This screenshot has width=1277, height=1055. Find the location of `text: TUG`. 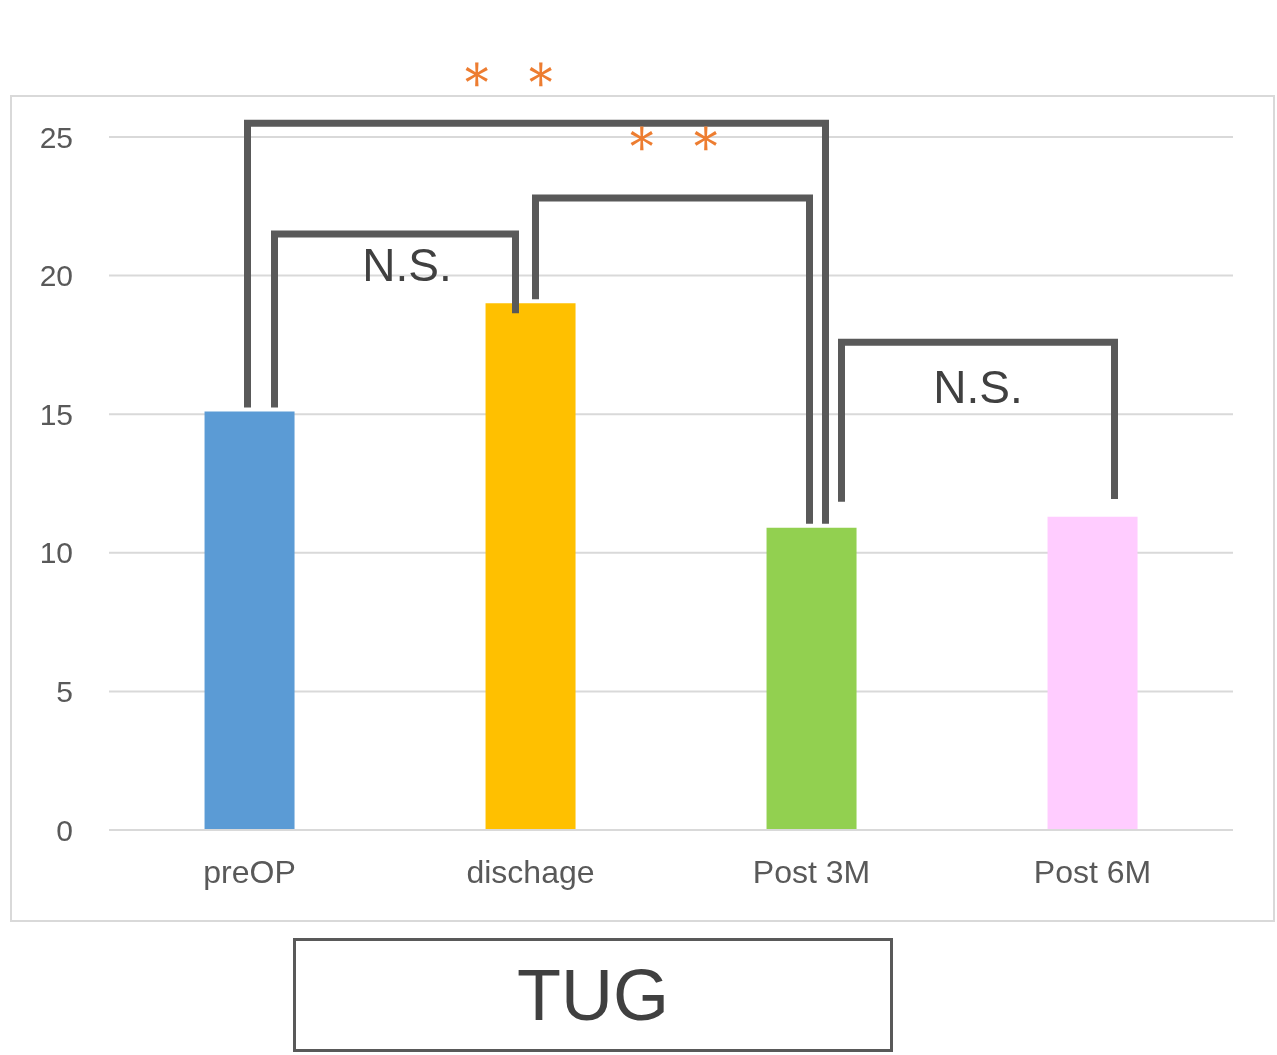

text: TUG is located at coordinates (593, 995).